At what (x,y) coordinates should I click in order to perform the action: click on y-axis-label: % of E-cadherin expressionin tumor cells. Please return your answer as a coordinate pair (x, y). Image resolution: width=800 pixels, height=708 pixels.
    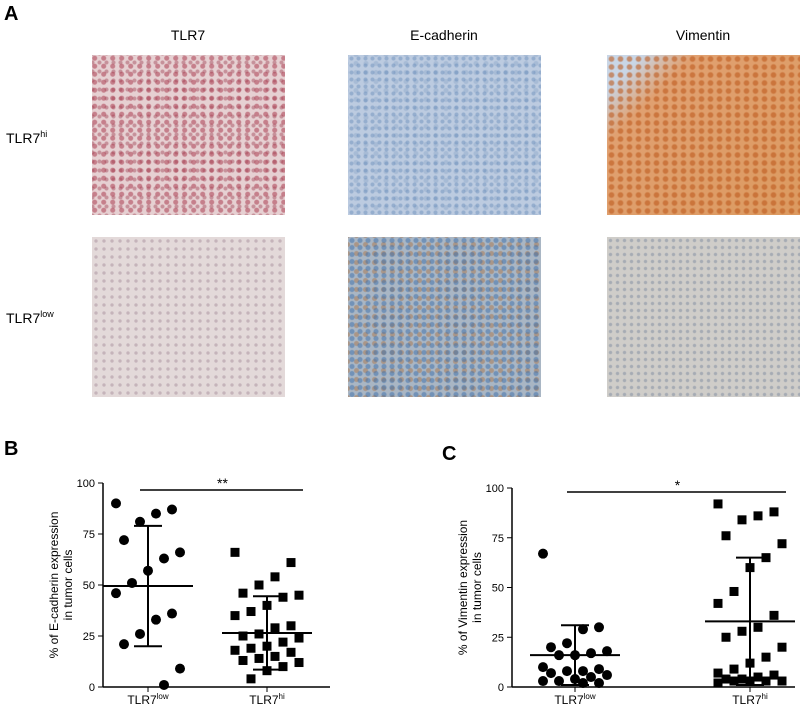
    Looking at the image, I should click on (61, 585).